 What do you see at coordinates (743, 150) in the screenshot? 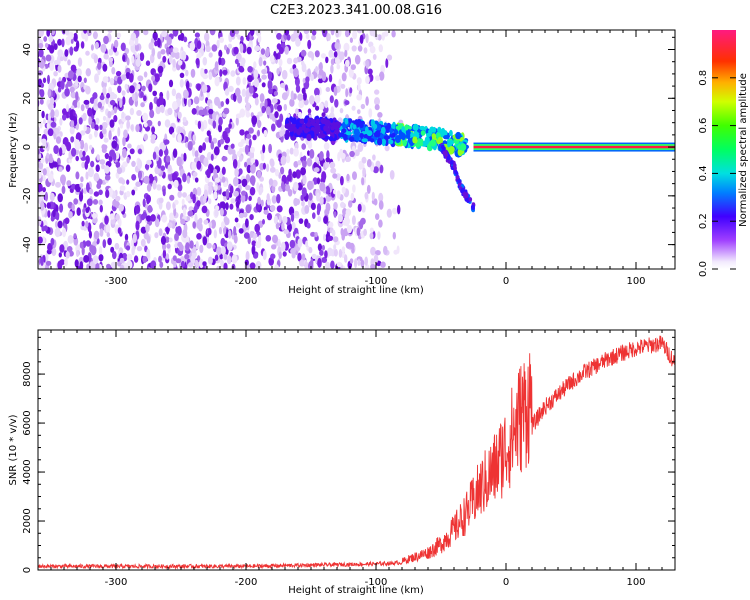
I see `colorbar-label: Normalized spectral amplitude` at bounding box center [743, 150].